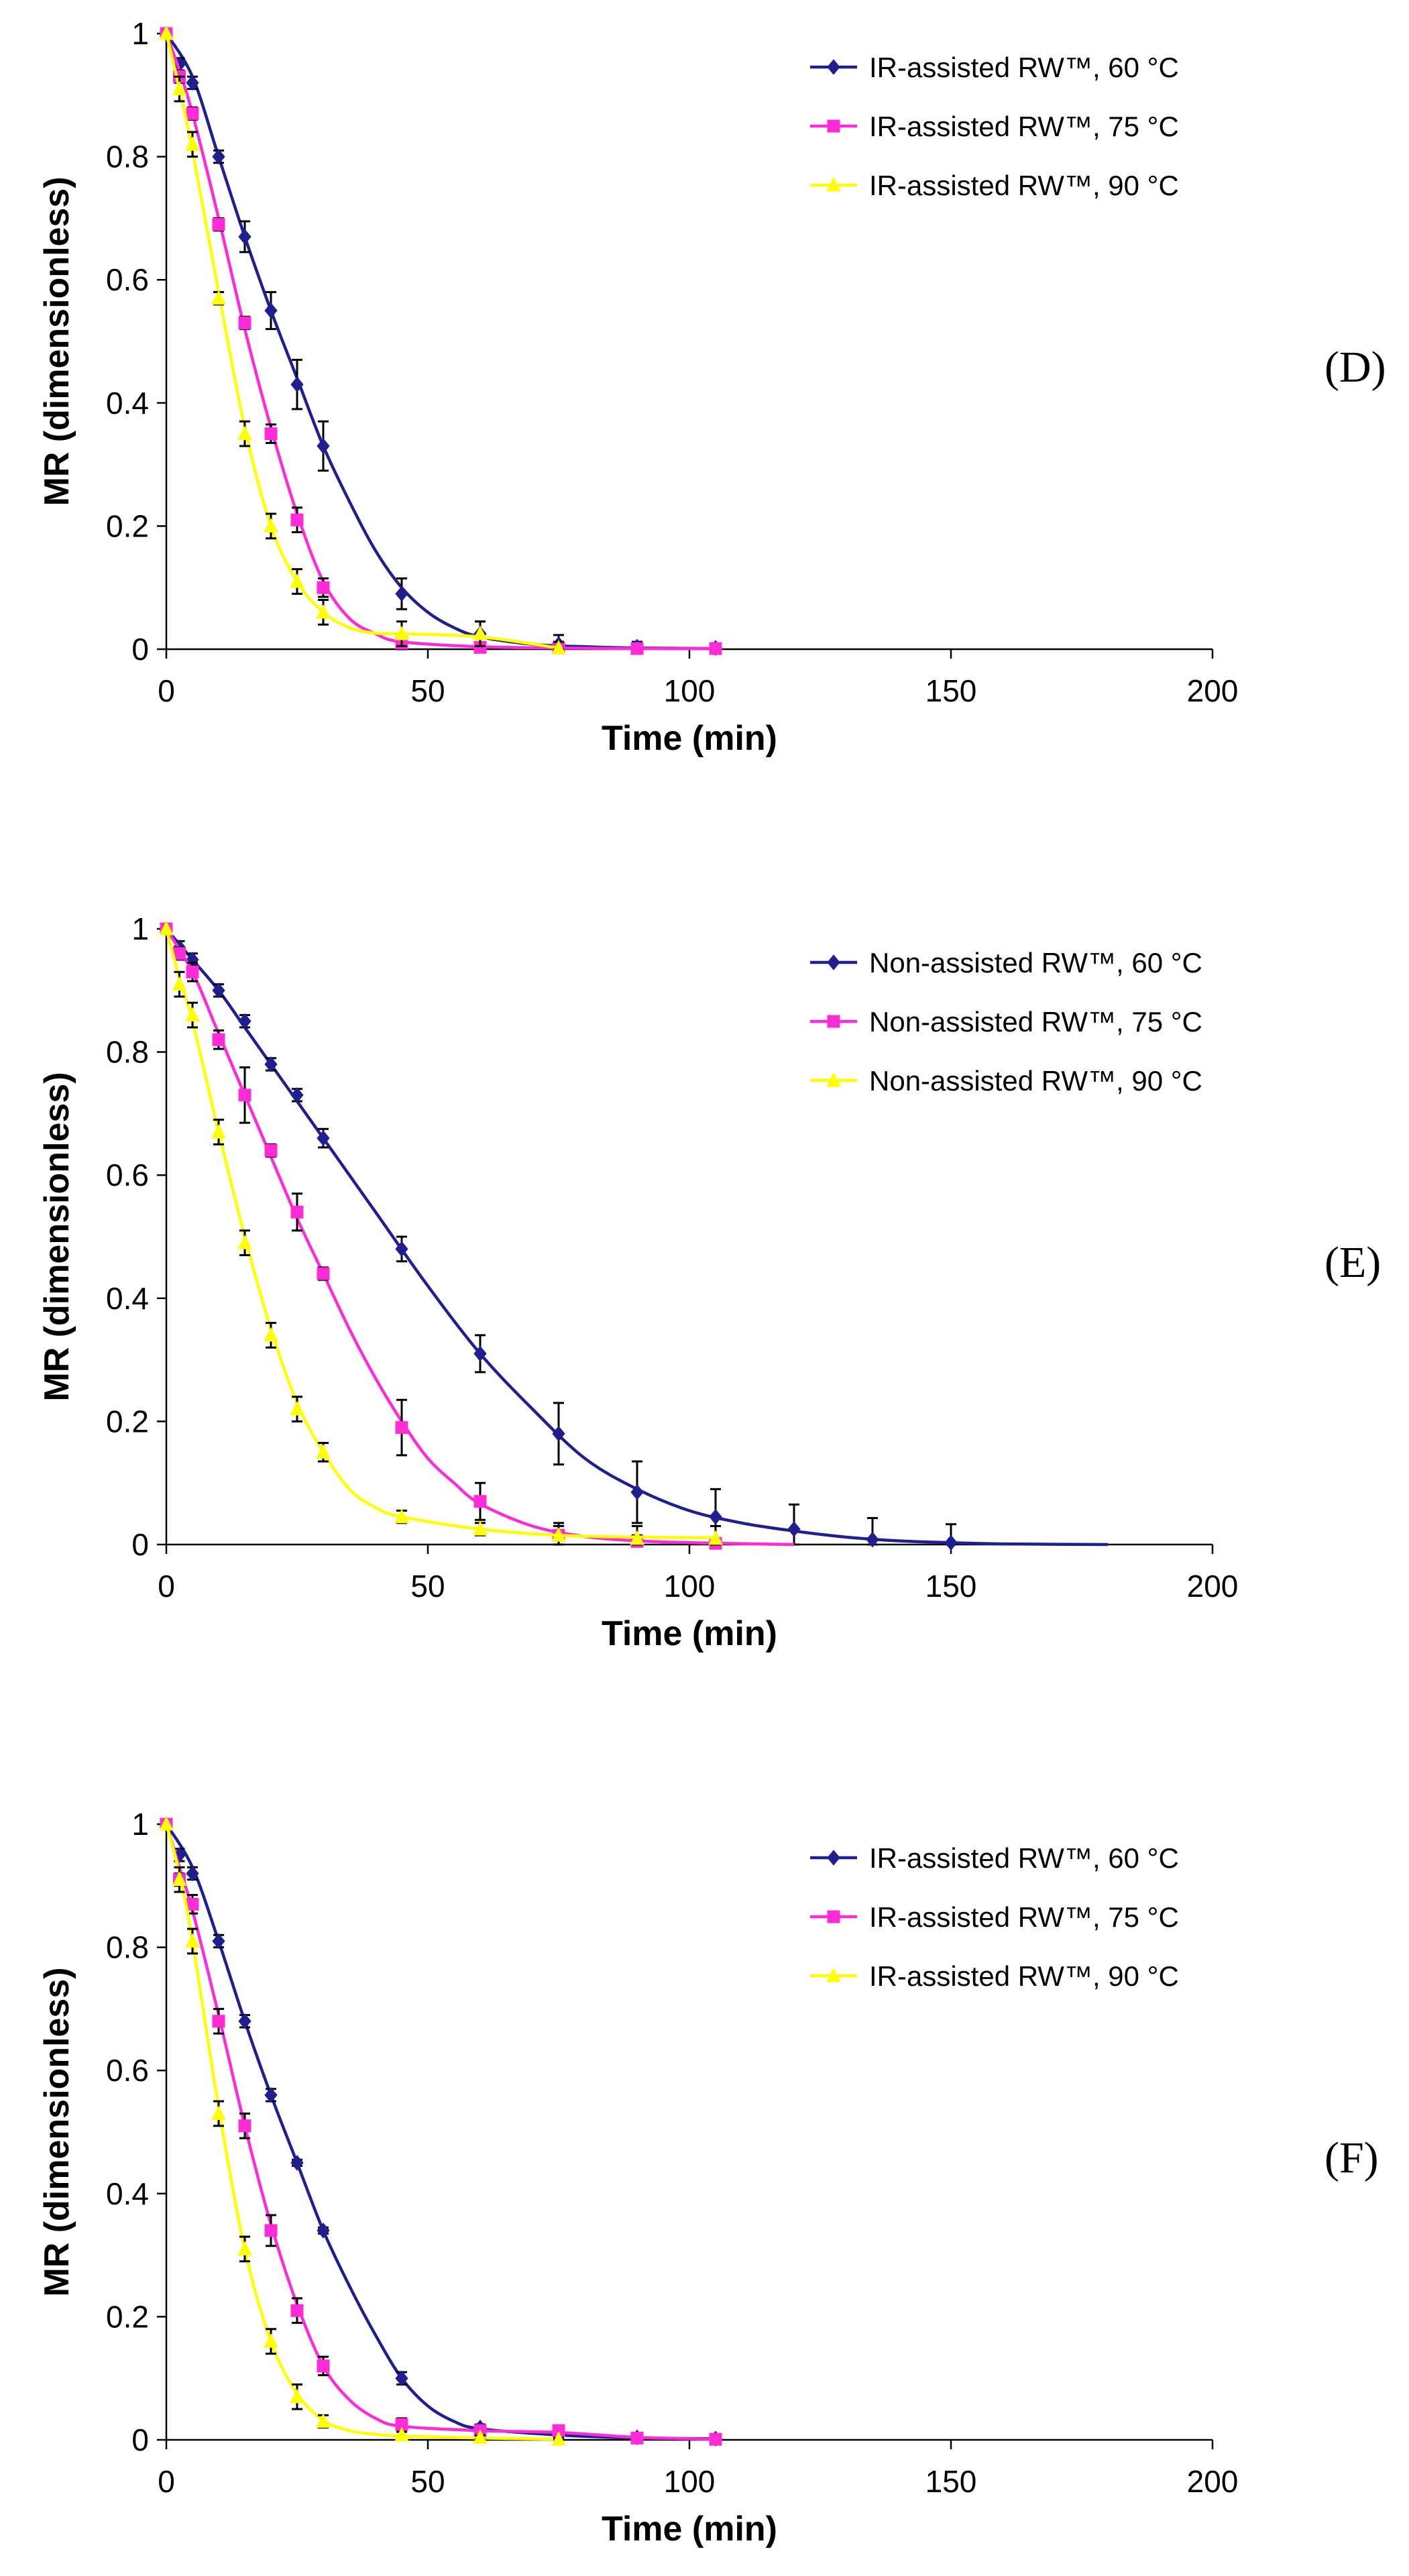  I want to click on x-tick-label: 150, so click(951, 2481).